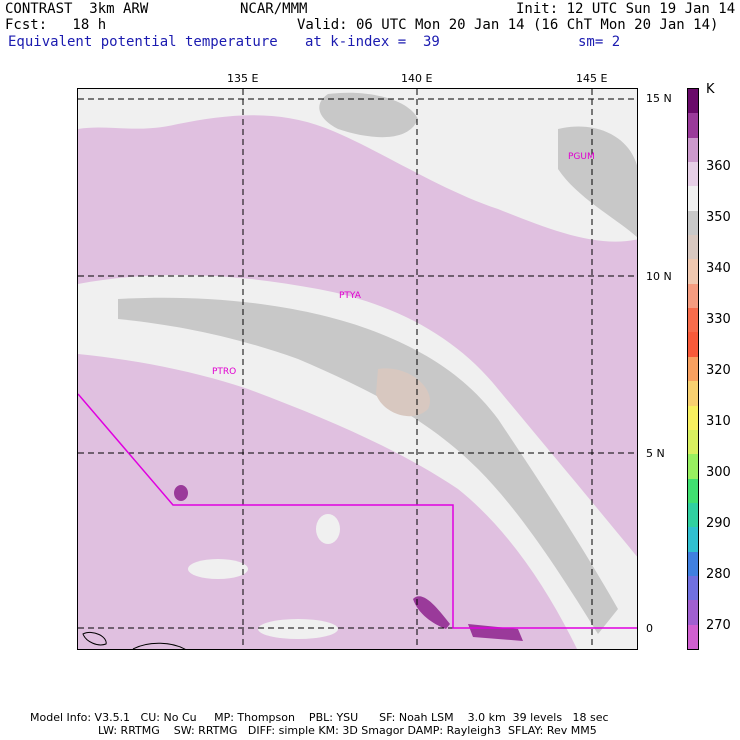 The height and width of the screenshot is (740, 740). Describe the element at coordinates (224, 372) in the screenshot. I see `station-ptro: PTRO` at that location.